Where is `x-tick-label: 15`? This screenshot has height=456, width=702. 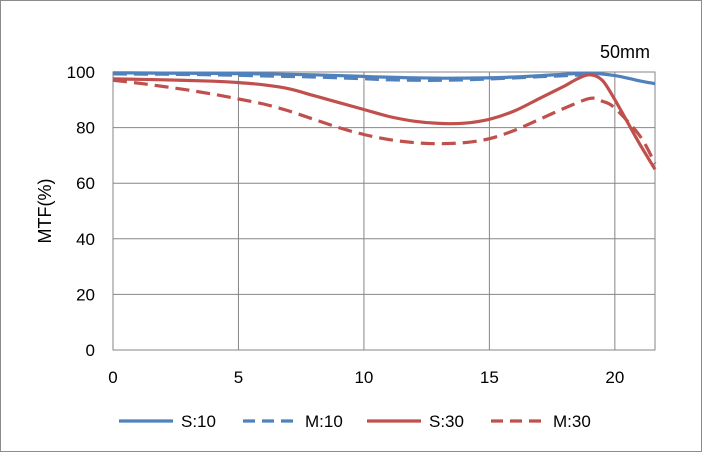 x-tick-label: 15 is located at coordinates (489, 377).